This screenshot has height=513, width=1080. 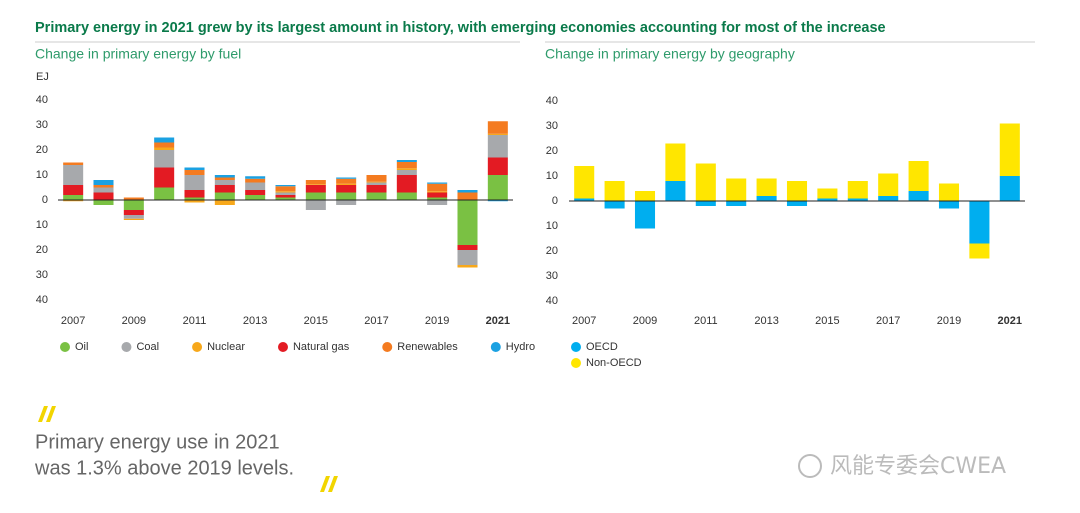 I want to click on legend-label: Hydro, so click(x=520, y=347).